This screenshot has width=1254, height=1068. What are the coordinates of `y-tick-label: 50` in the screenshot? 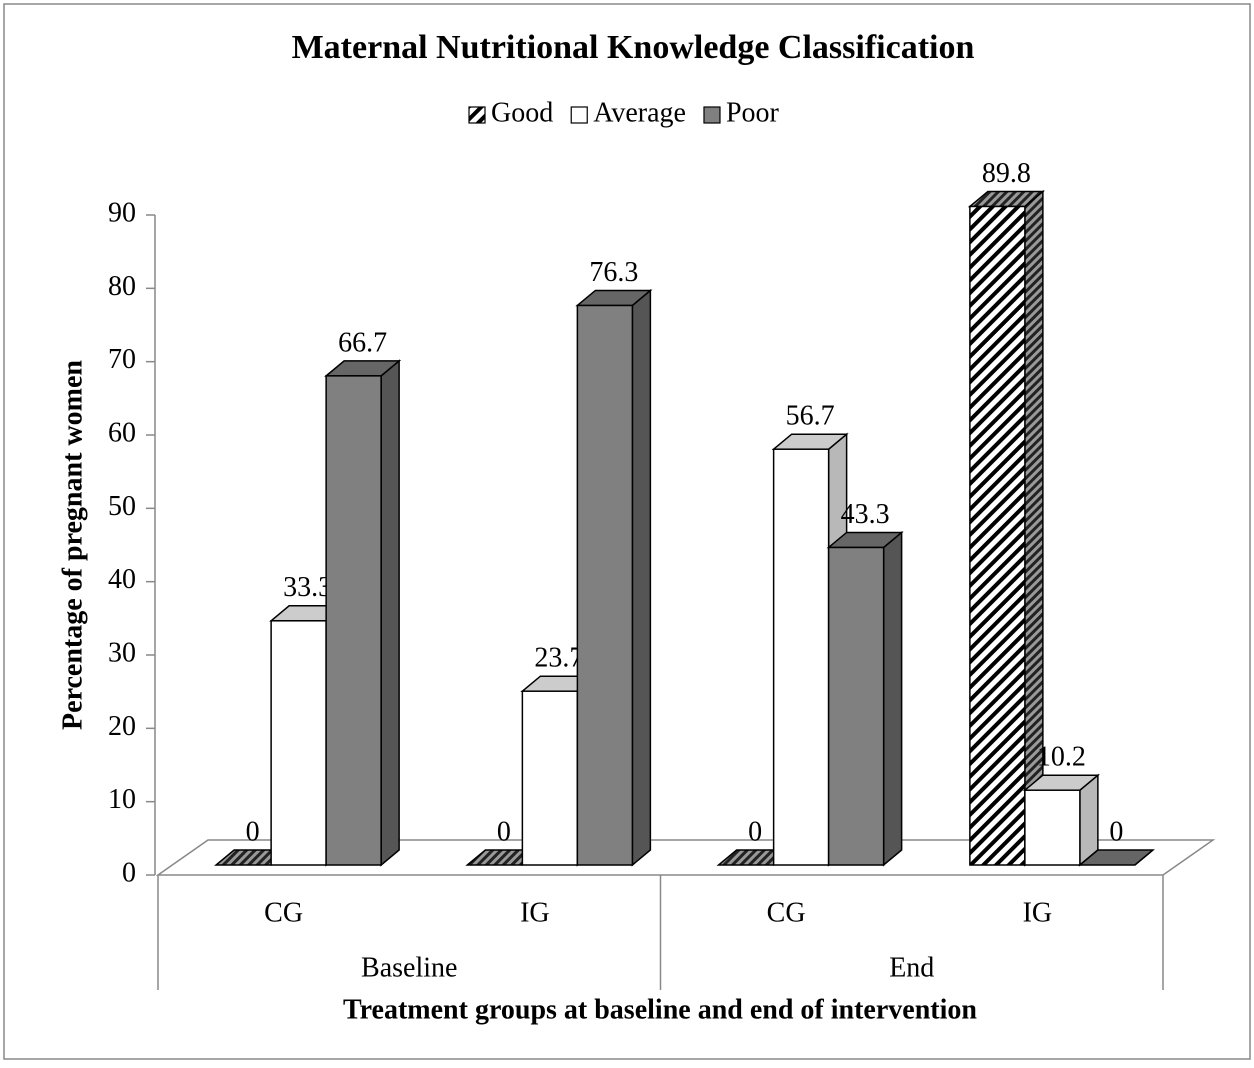 It's located at (122, 506).